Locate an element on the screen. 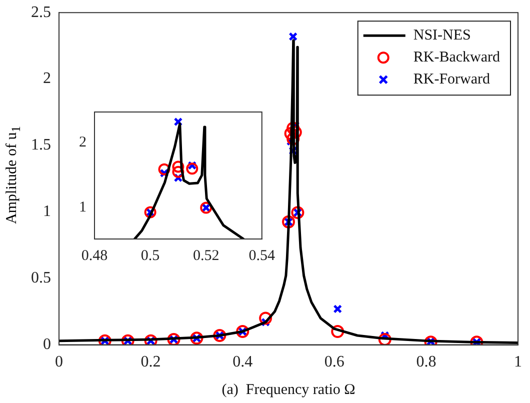 The width and height of the screenshot is (530, 403). y-tick-label: 1.5 is located at coordinates (41, 145).